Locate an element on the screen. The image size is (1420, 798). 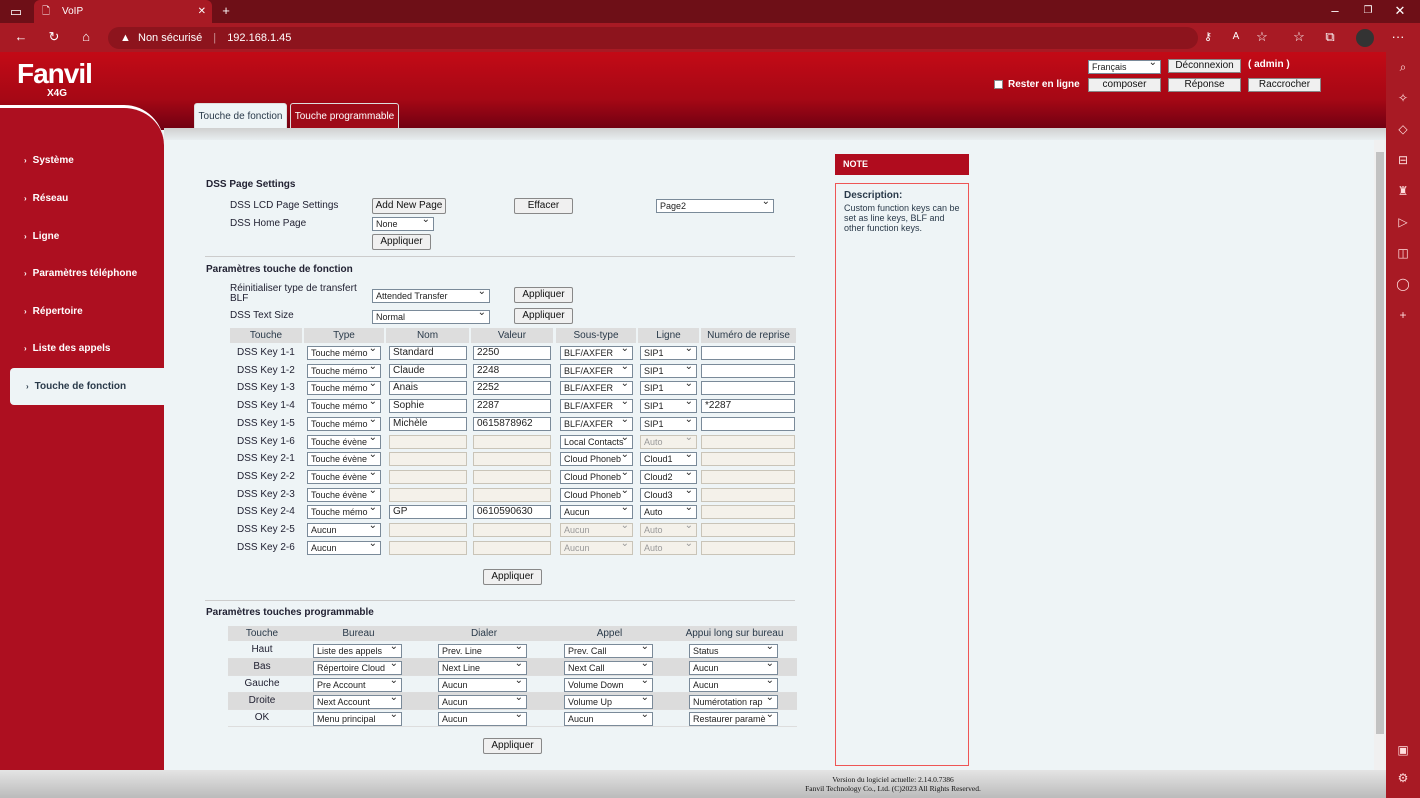
add-new-page-button: Add New Page is located at coordinates (409, 206).